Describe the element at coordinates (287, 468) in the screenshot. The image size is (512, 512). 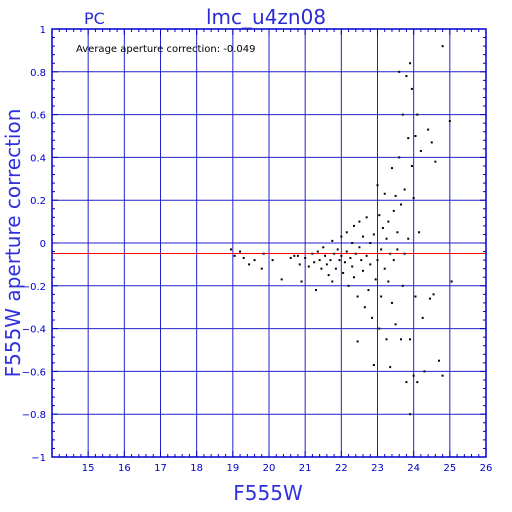
I see `x-tick-labels: 15 16 17 18 19 20 21 22 23 24 25 26` at that location.